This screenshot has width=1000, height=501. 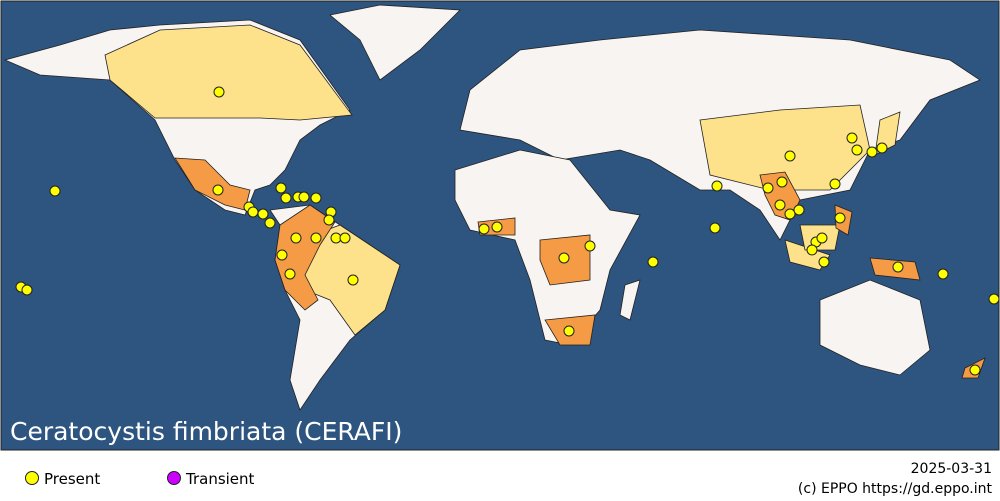 What do you see at coordinates (206, 431) in the screenshot?
I see `map-title: Ceratocystis fimbriata (CERAFI)` at bounding box center [206, 431].